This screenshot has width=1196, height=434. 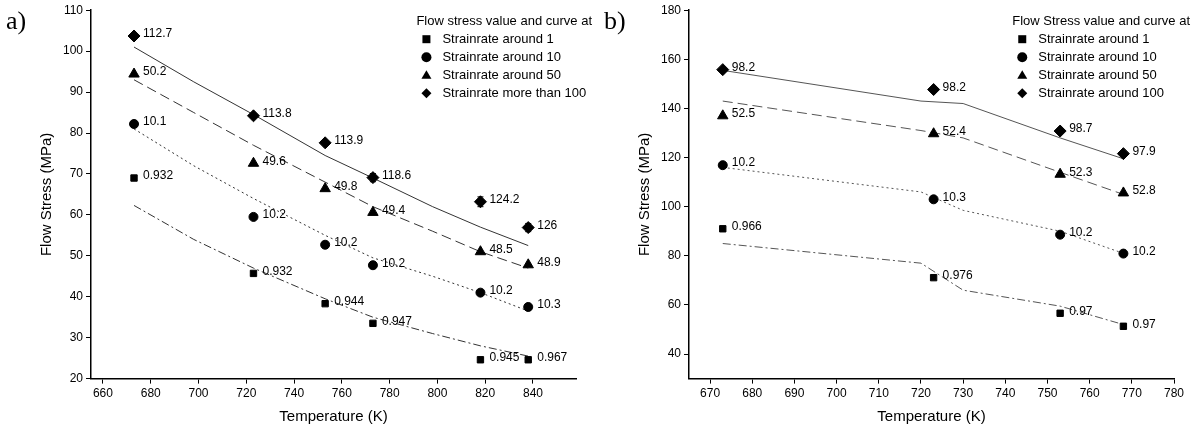 I want to click on y-tick-label: 120, so click(x=671, y=156).